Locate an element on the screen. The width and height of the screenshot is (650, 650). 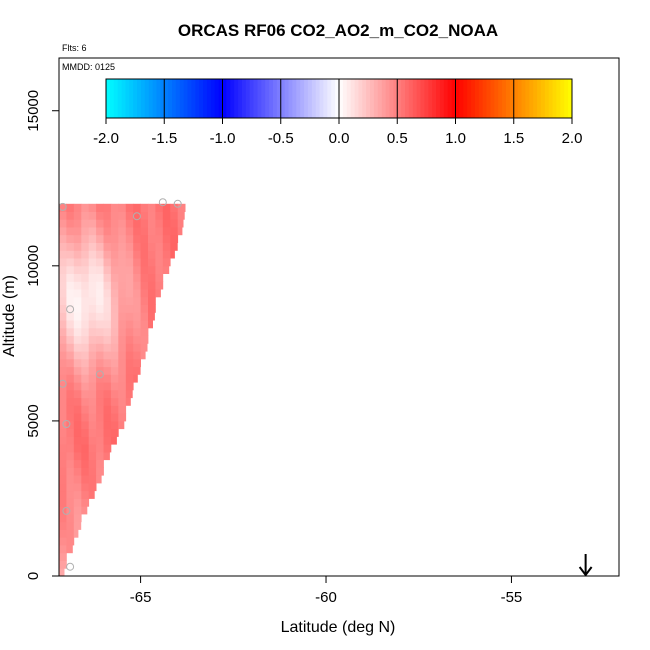
colorbar-tick-label: -0.5 is located at coordinates (281, 138).